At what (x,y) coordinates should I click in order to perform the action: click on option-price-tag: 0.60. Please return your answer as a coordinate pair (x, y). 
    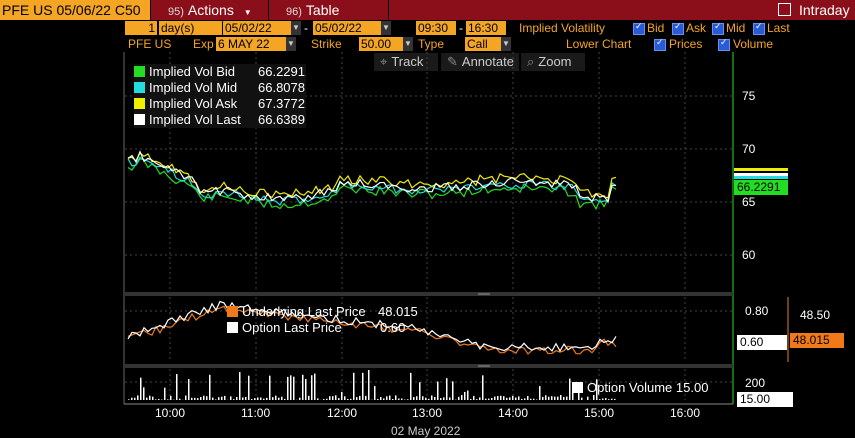
    Looking at the image, I should click on (762, 342).